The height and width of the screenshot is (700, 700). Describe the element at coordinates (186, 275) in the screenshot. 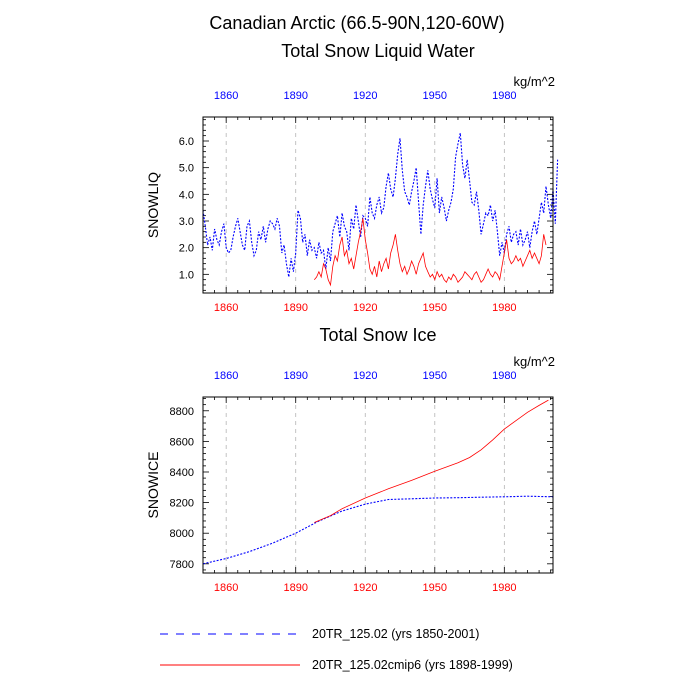

I see `y-tick-label: 1.0` at that location.